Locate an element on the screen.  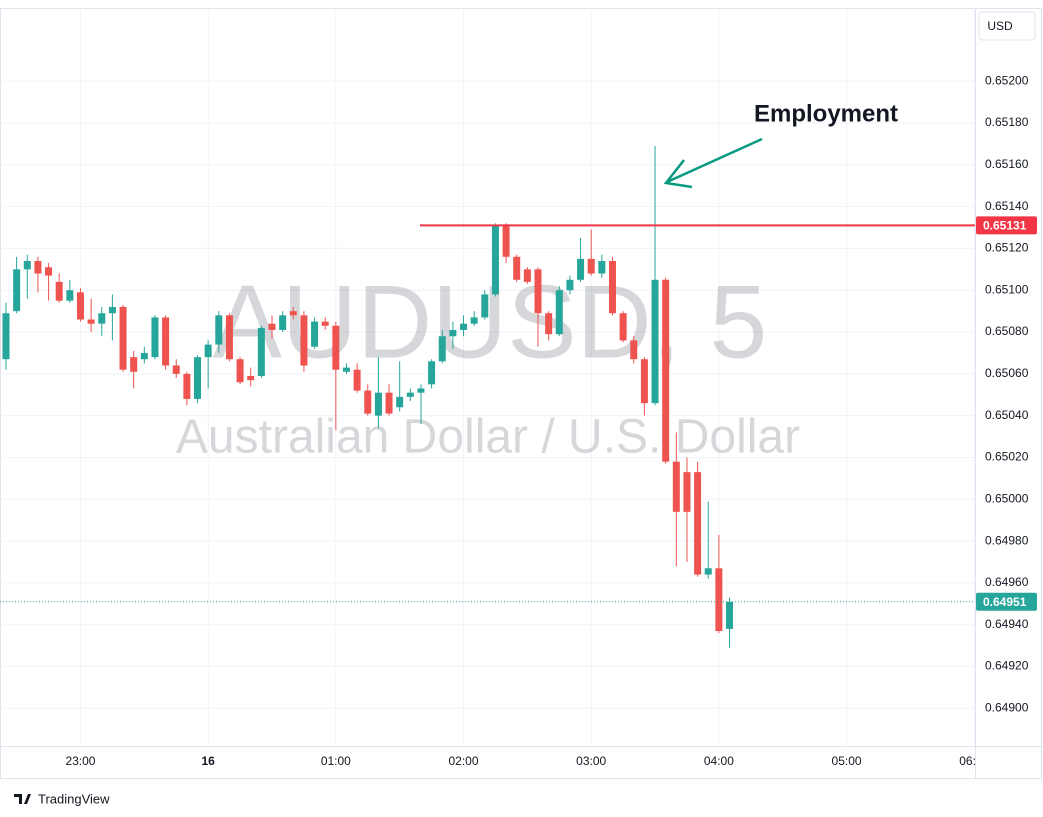
level-label-box is located at coordinates (1006, 225).